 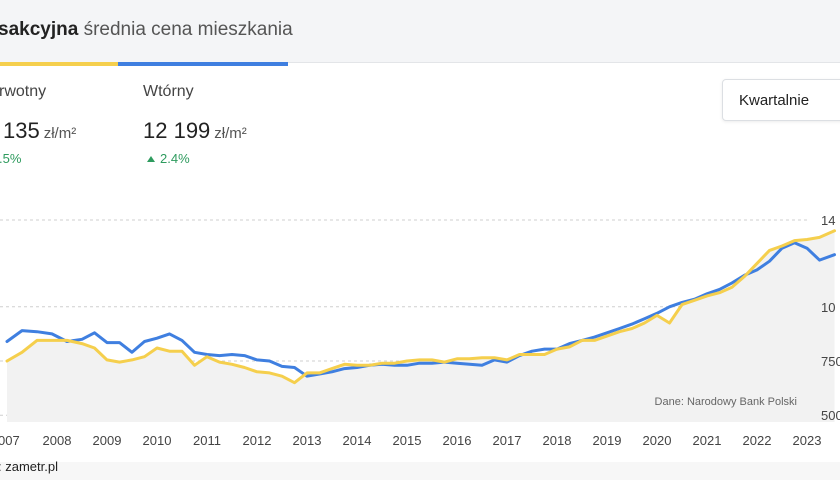 What do you see at coordinates (203, 64) in the screenshot?
I see `tab-secondary-indicator` at bounding box center [203, 64].